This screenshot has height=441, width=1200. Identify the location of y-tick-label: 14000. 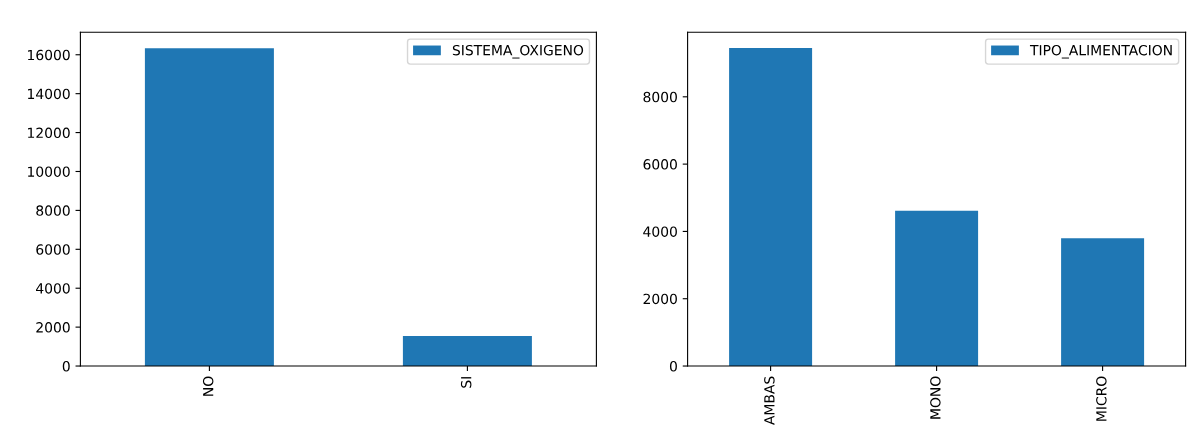
(49, 94).